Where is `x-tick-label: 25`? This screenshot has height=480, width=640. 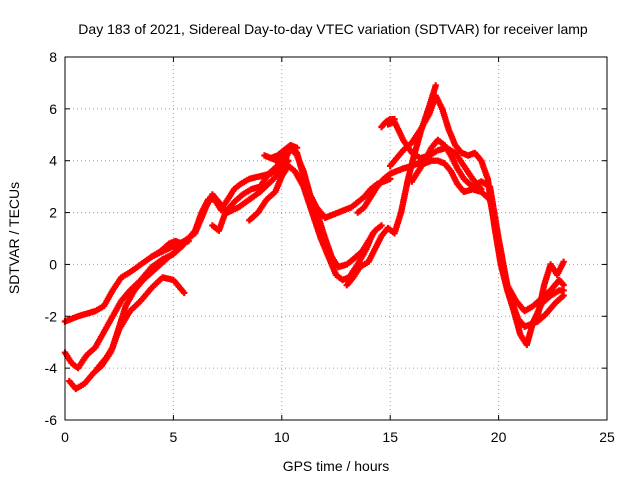 x-tick-label: 25 is located at coordinates (607, 437).